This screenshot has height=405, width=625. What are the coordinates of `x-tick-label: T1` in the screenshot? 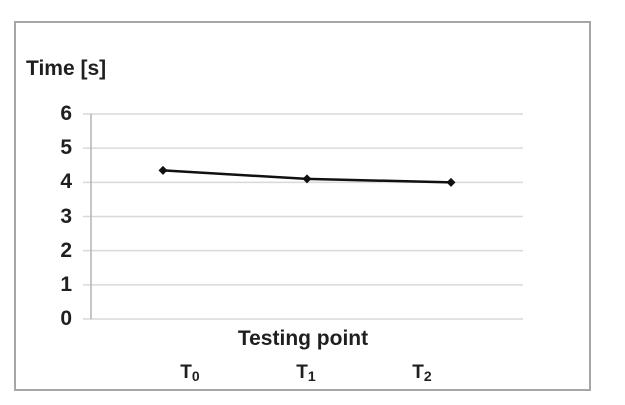 It's located at (306, 373).